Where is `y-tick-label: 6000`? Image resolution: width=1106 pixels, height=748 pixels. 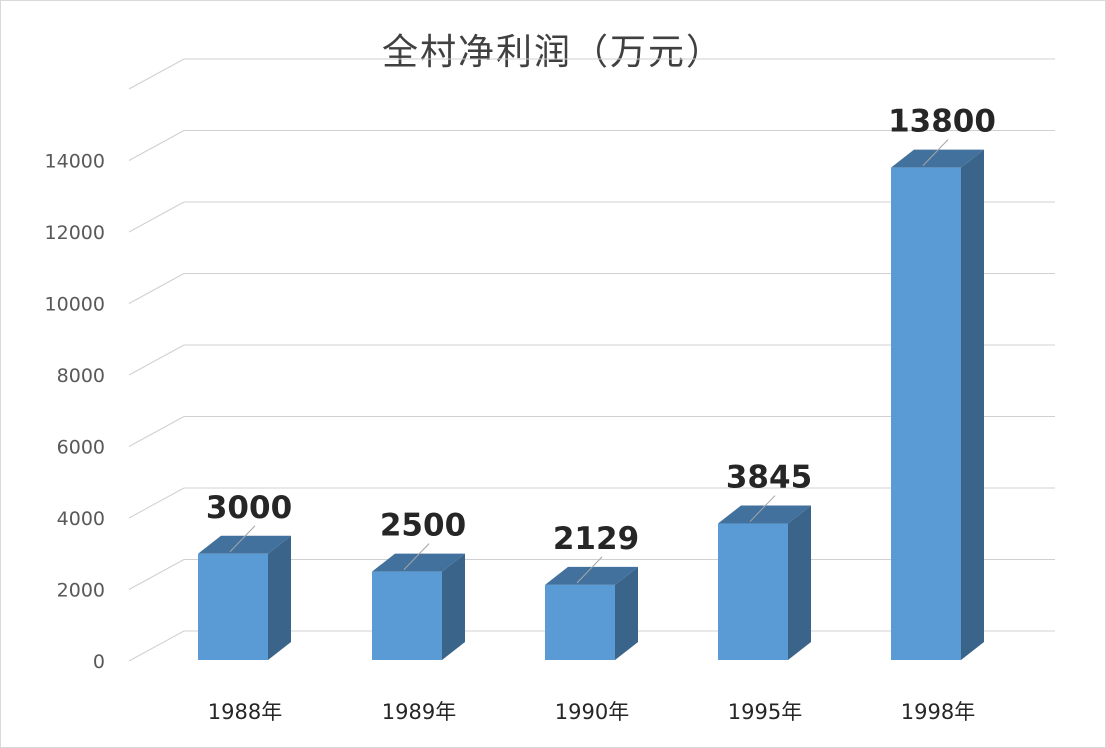 y-tick-label: 6000 is located at coordinates (81, 448).